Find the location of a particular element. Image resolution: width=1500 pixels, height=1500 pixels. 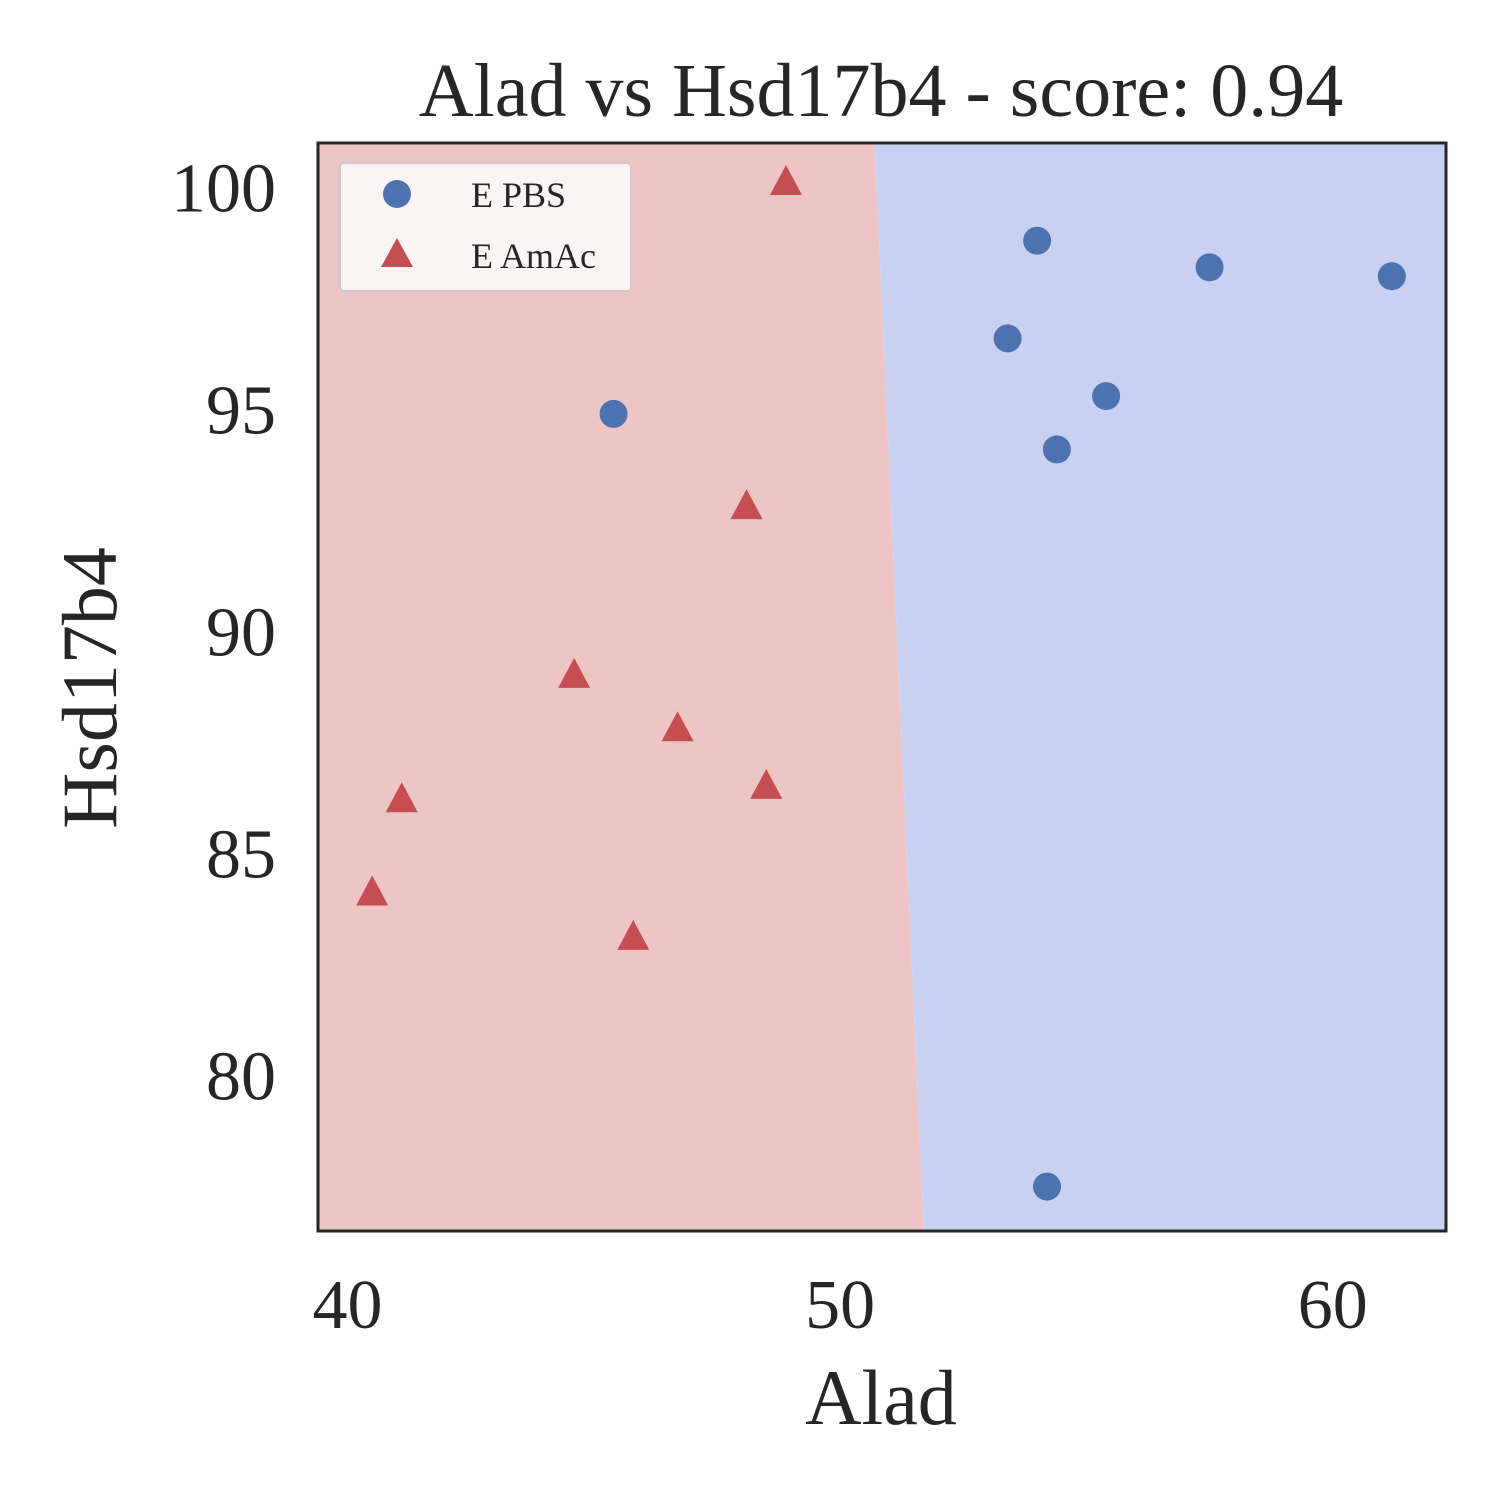

legend-marker-e-pbs is located at coordinates (397, 194).